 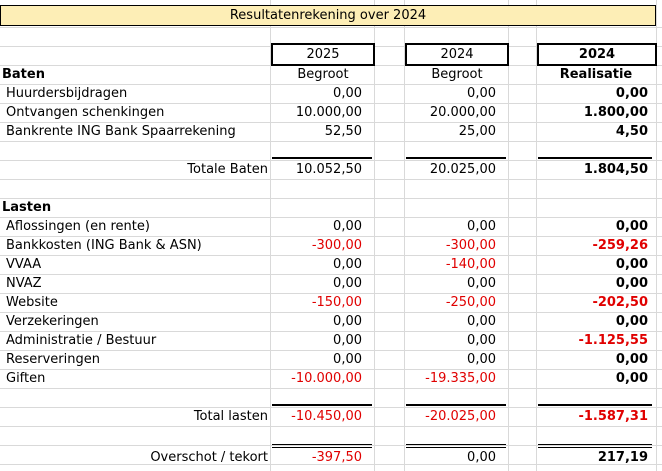 What do you see at coordinates (615, 112) in the screenshot?
I see `value-2024-actual: 1.800,00` at bounding box center [615, 112].